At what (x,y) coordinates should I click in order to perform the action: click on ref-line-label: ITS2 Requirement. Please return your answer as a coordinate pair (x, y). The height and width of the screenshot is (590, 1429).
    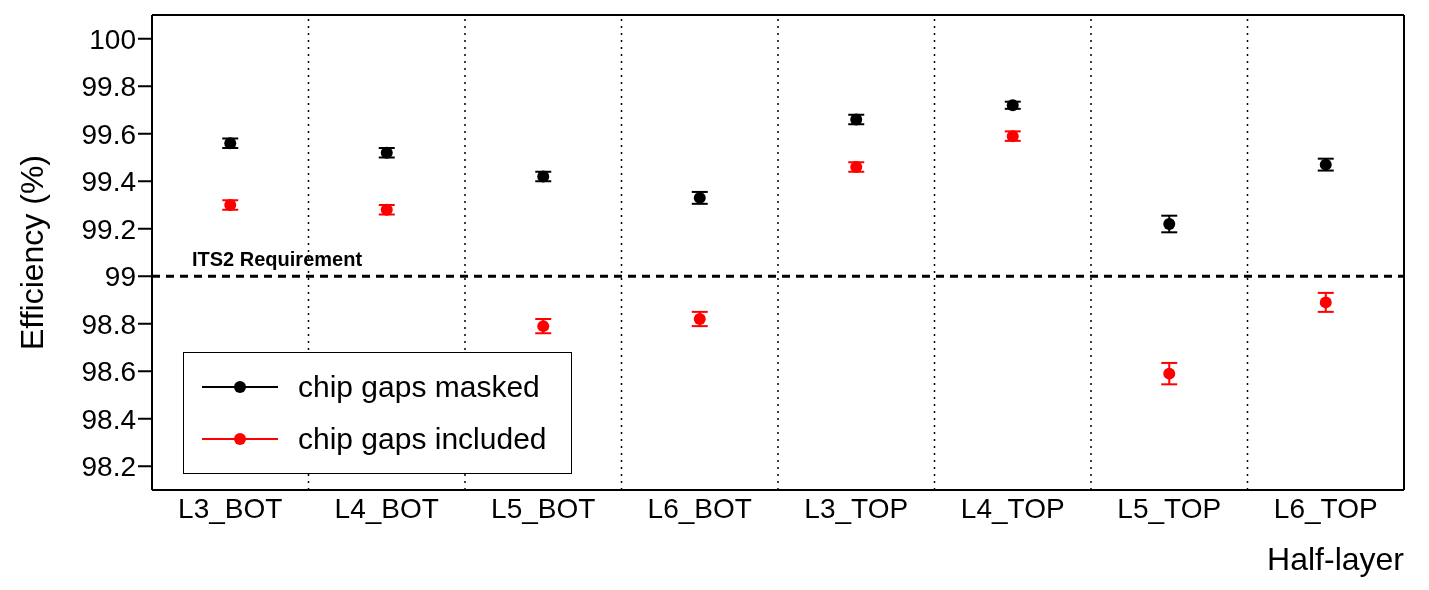
    Looking at the image, I should click on (277, 259).